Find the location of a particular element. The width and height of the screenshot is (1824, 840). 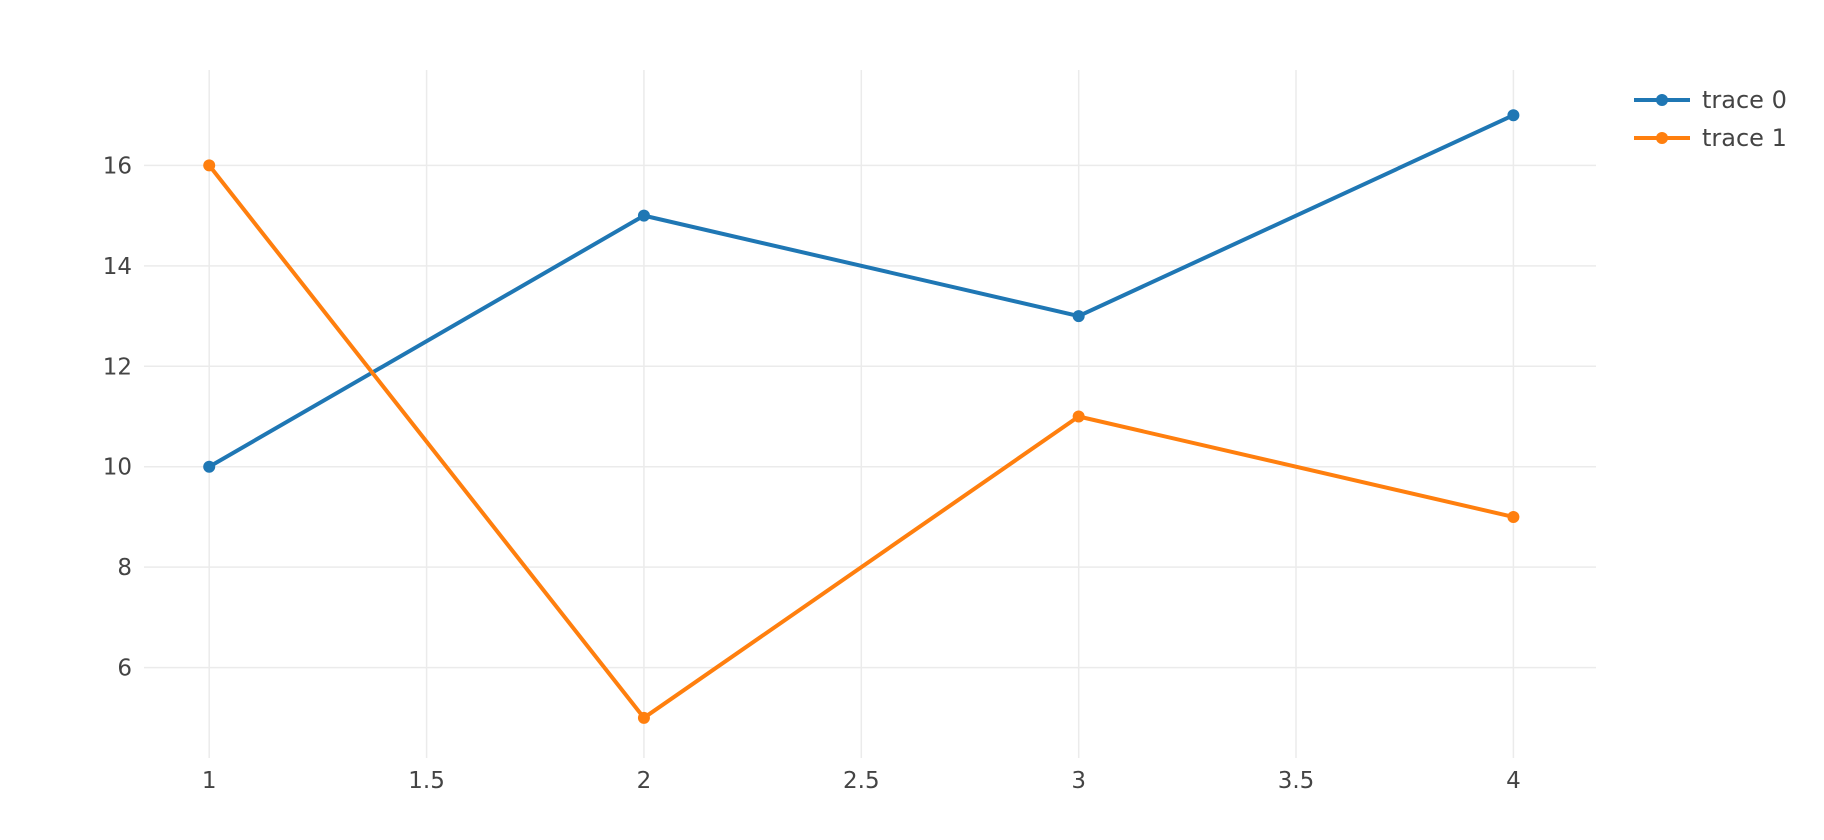

x-tick-label: 3 is located at coordinates (1078, 781).